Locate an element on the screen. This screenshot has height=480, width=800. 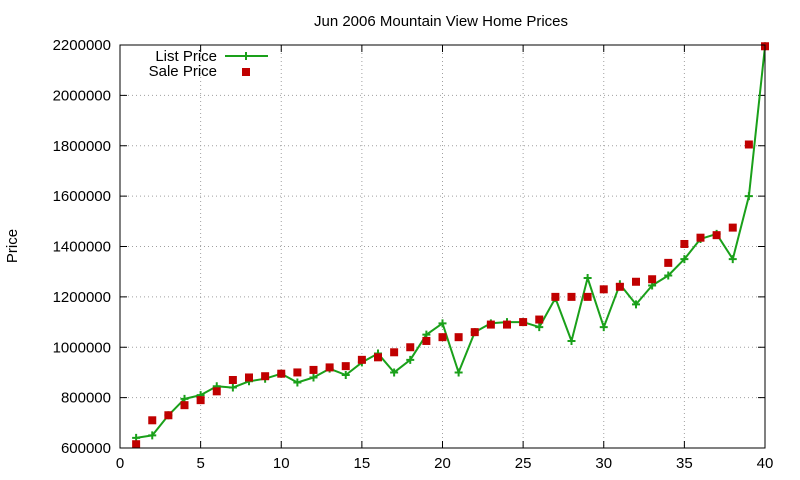
legend-marker-list-price is located at coordinates (246, 56).